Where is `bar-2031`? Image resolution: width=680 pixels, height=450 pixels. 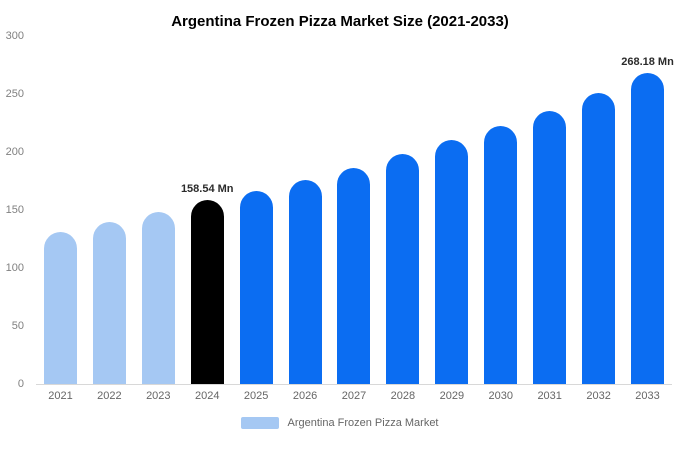 bar-2031 is located at coordinates (550, 247).